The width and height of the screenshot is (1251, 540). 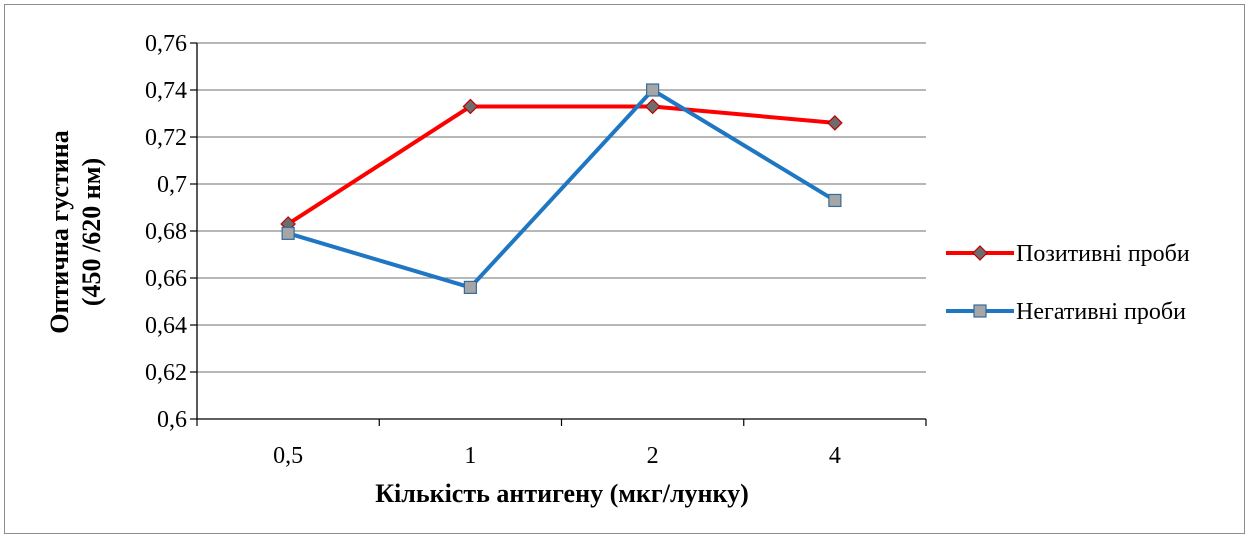 I want to click on legend: Позитивні проби Негативні проби, so click(x=1068, y=283).